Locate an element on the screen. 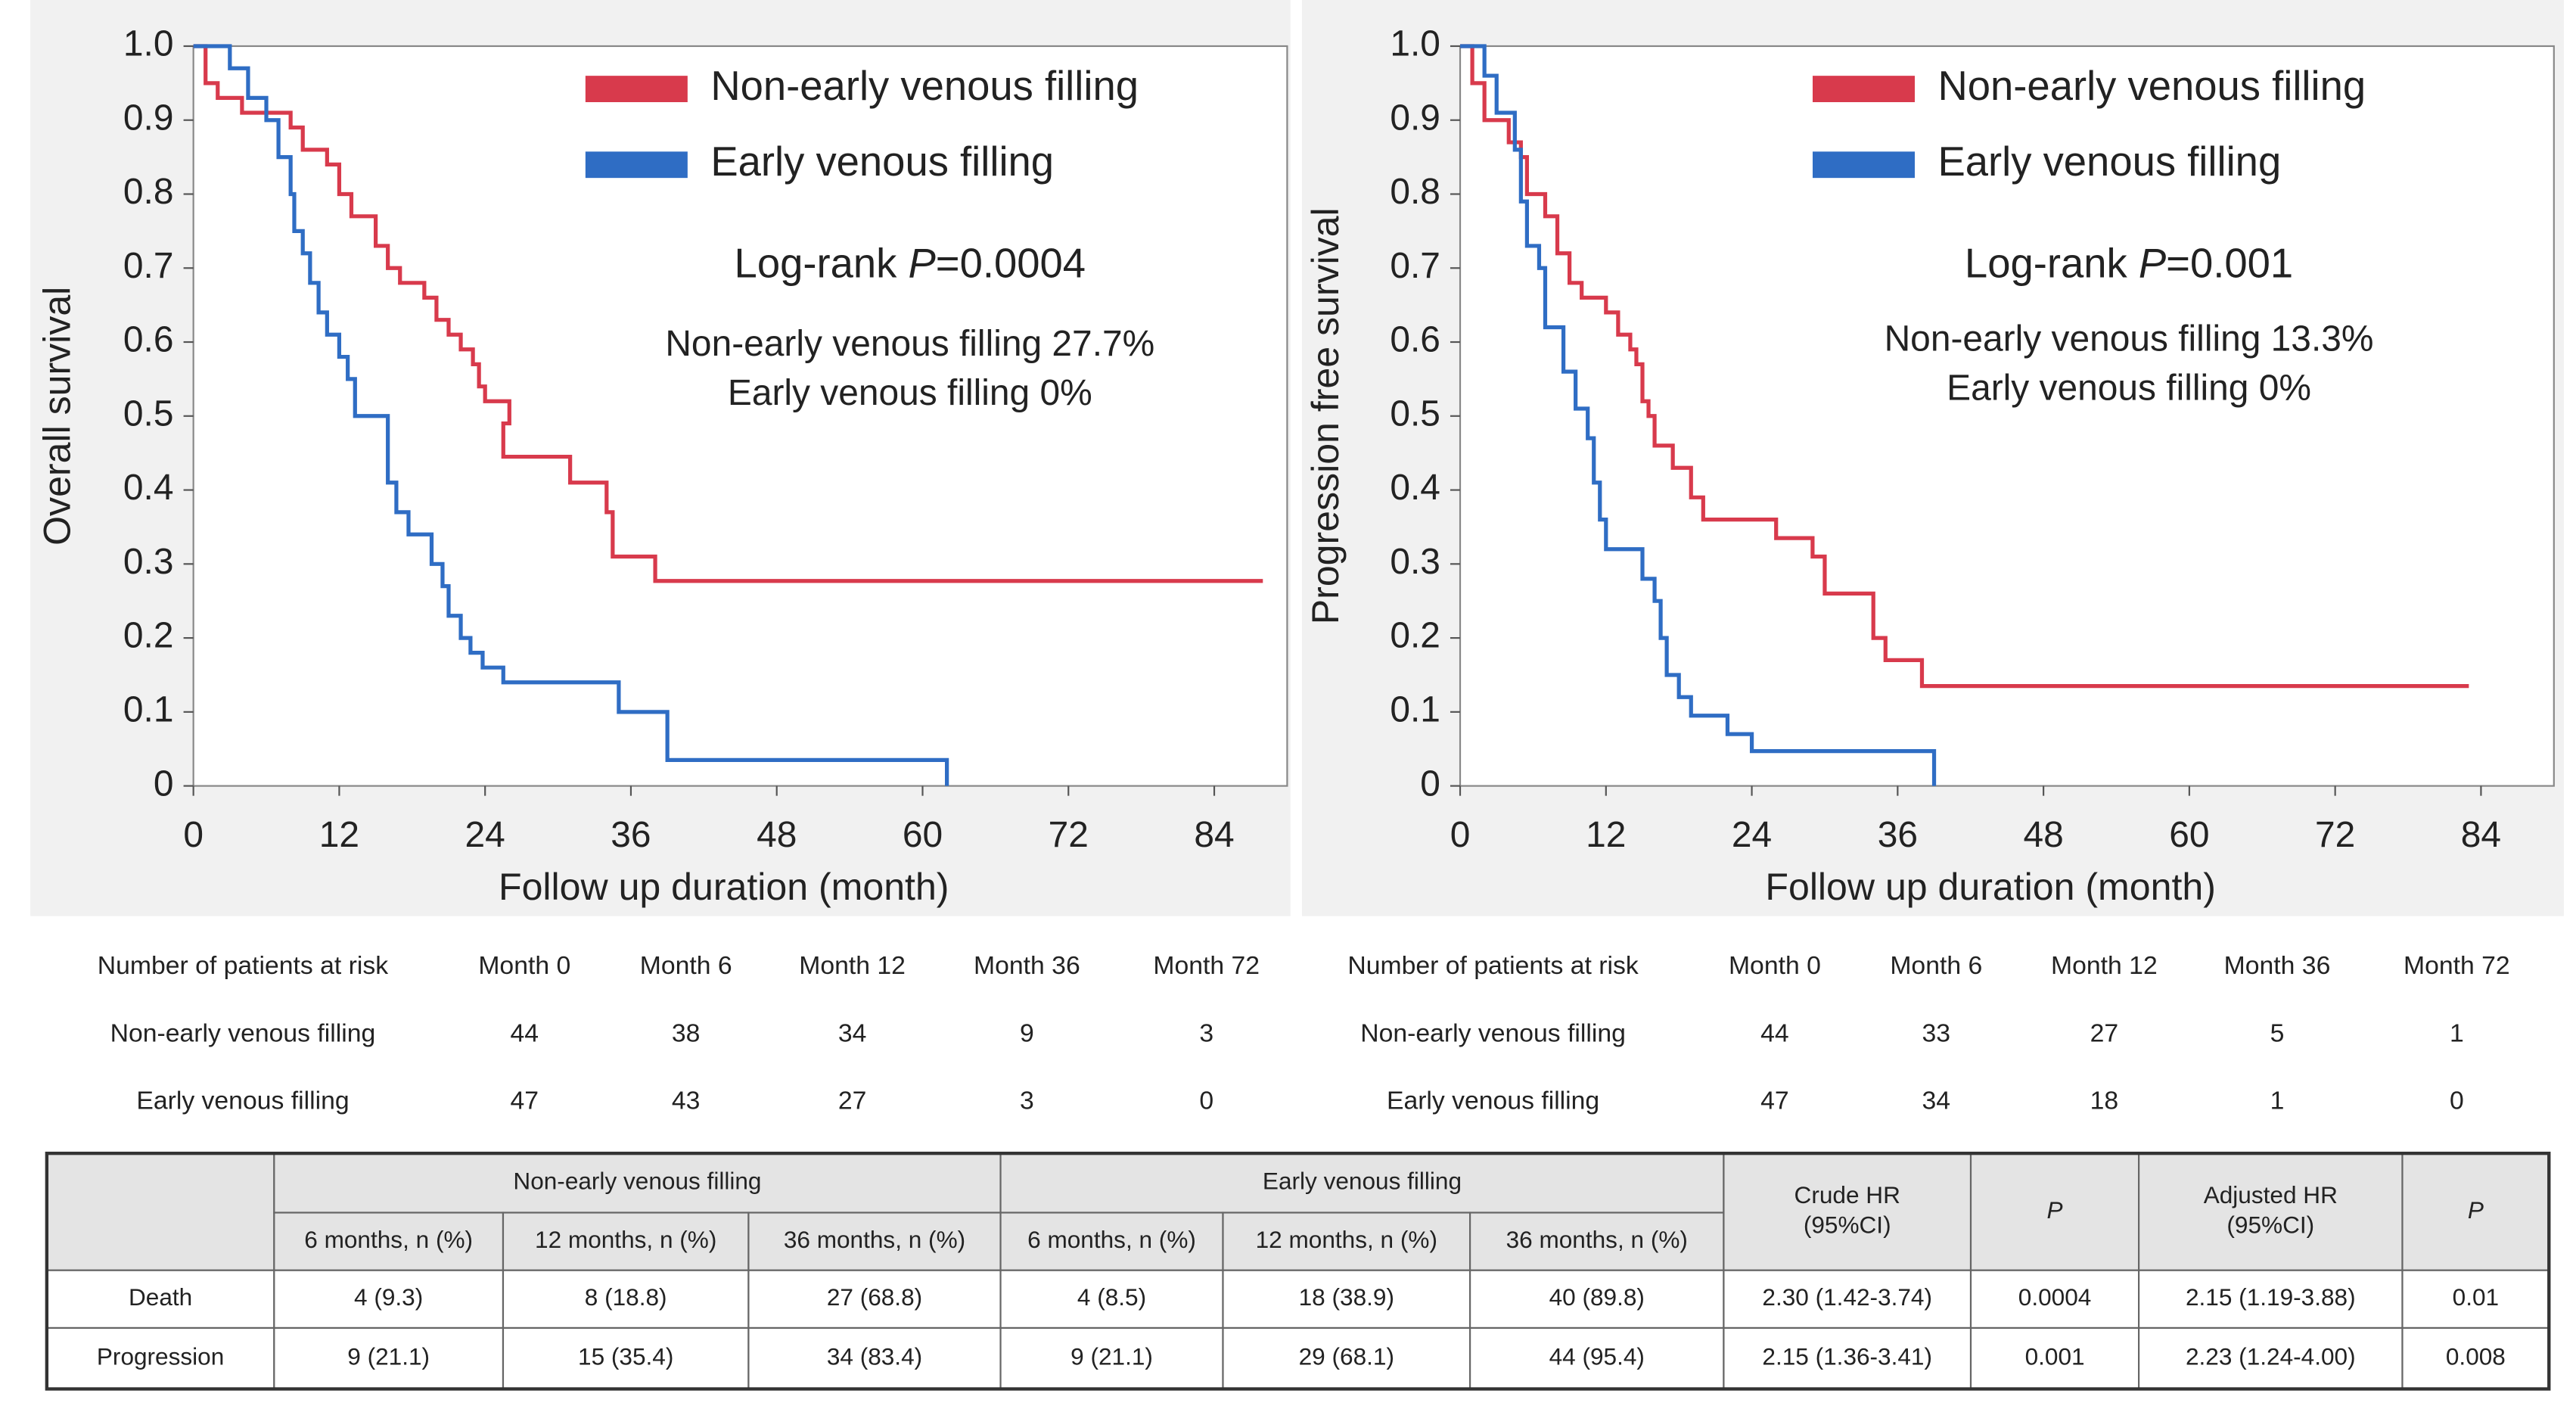 The width and height of the screenshot is (2576, 1412). table-text: 44 (95.4) is located at coordinates (1597, 1356).